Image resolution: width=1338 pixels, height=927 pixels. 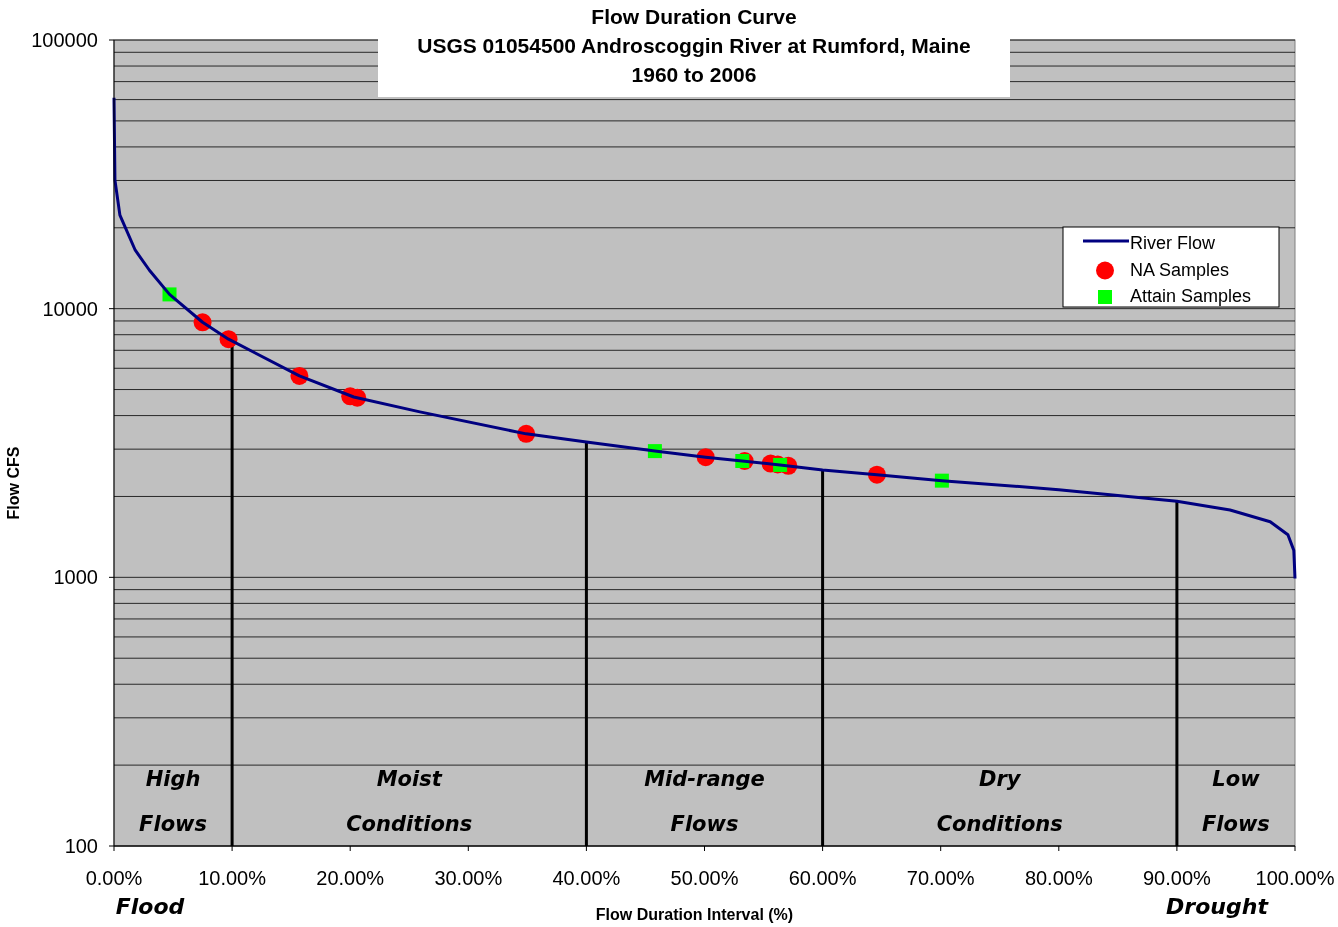 What do you see at coordinates (64, 40) in the screenshot?
I see `y-tick-label: 100000` at bounding box center [64, 40].